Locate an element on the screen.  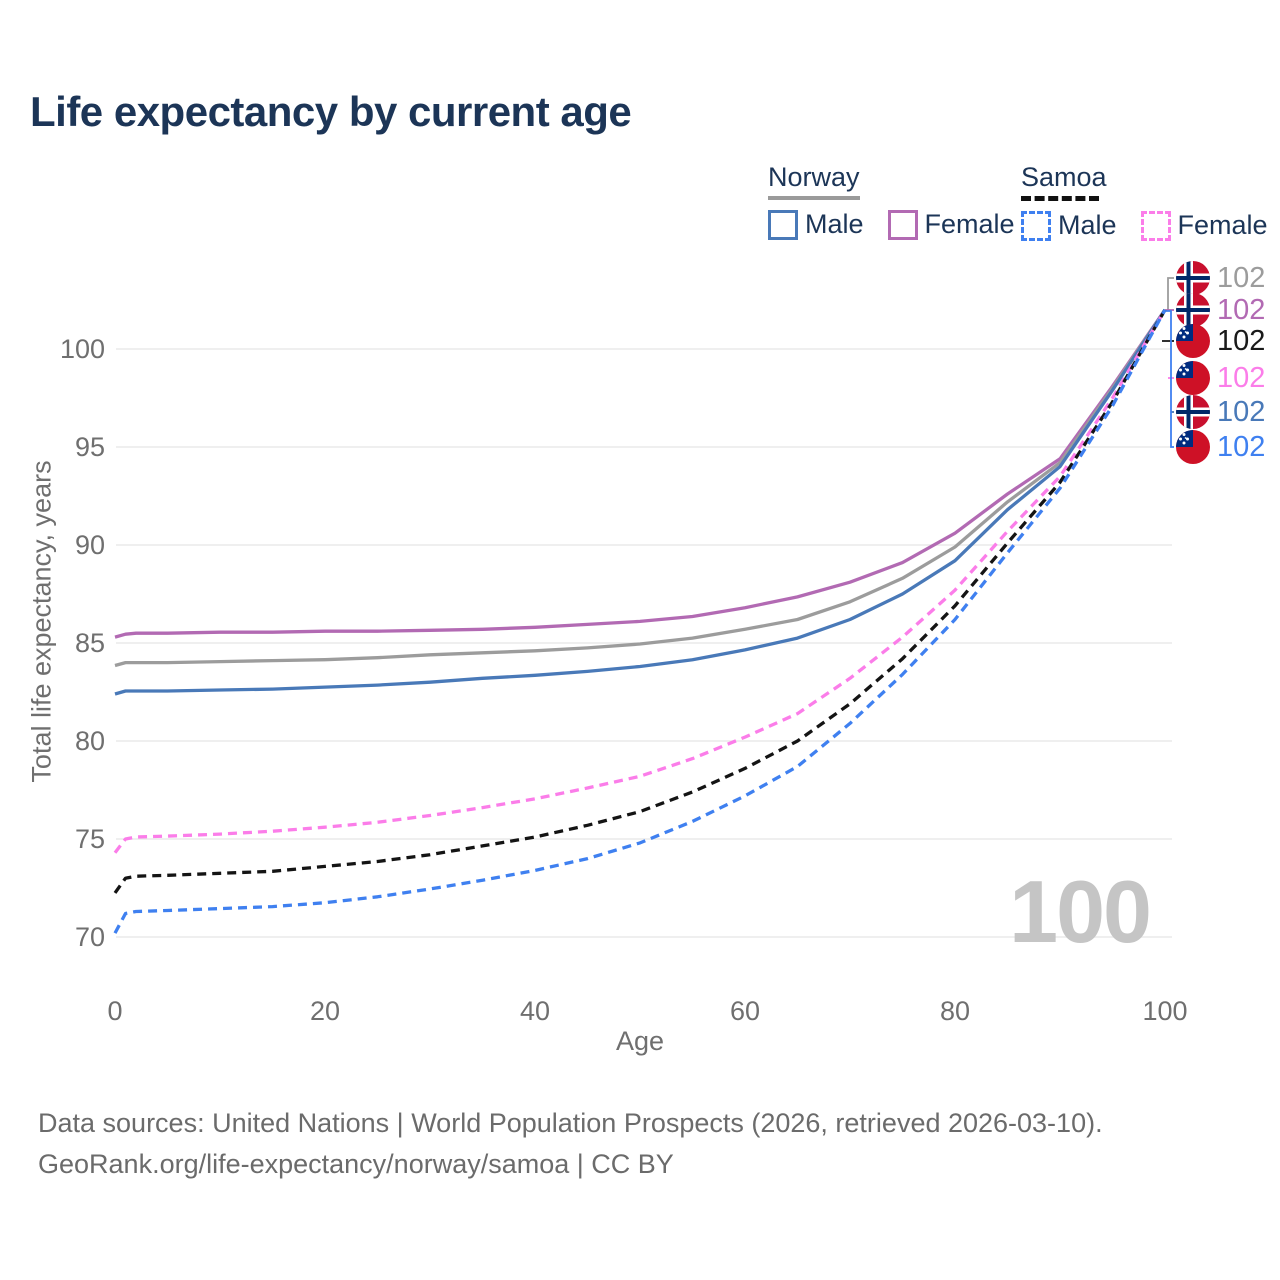
x-tick-0: 0 is located at coordinates (115, 1011).